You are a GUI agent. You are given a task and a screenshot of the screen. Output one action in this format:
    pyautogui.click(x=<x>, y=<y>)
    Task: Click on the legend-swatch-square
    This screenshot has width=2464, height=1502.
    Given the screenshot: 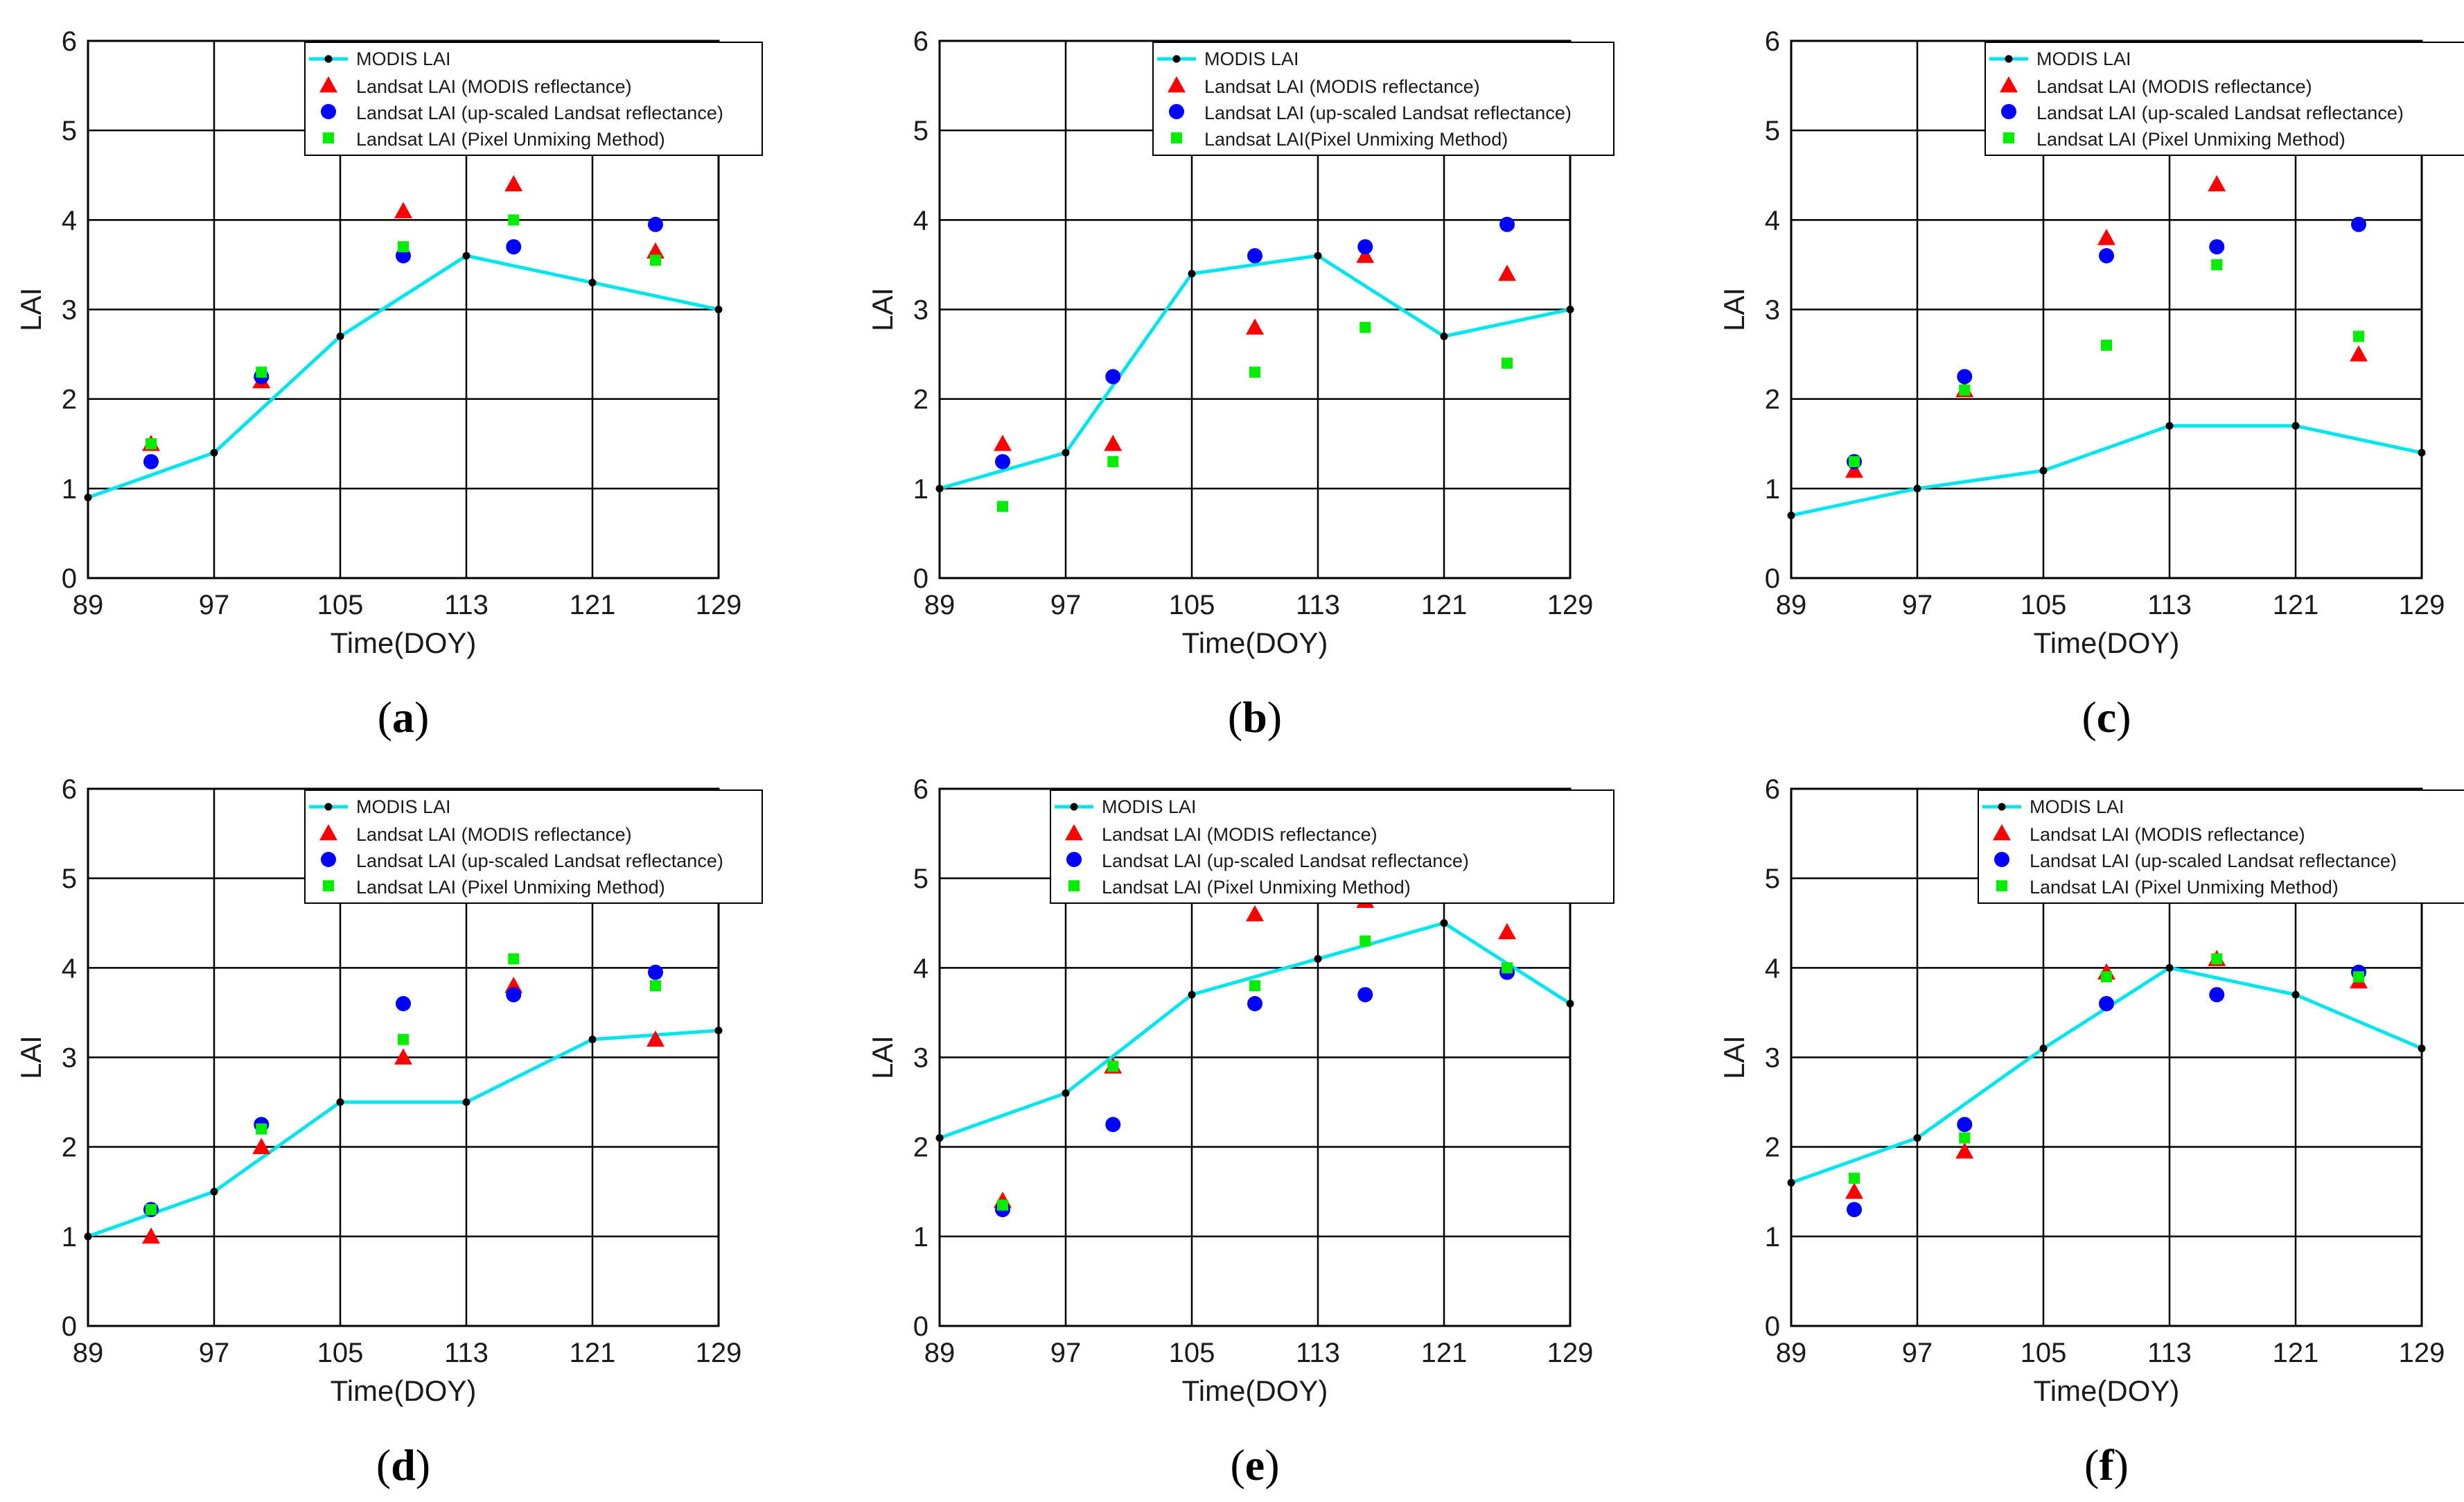 What is the action you would take?
    pyautogui.click(x=1176, y=137)
    